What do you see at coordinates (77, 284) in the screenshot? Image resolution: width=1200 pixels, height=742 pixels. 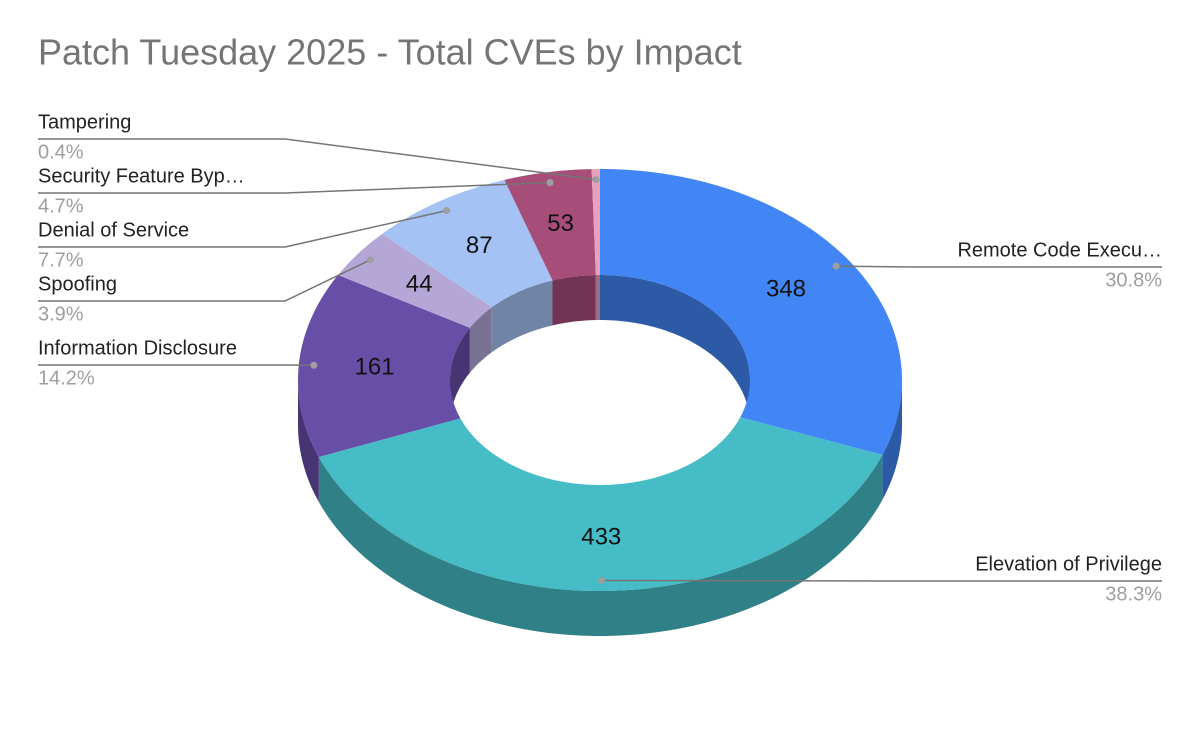 I see `legend-label: Spoofing` at bounding box center [77, 284].